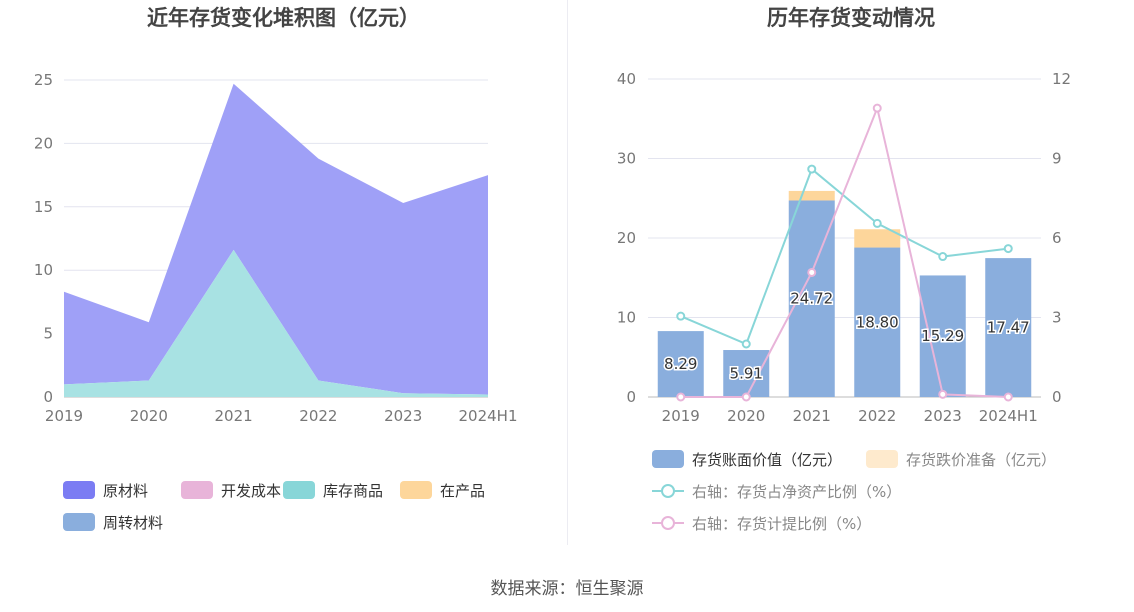 The width and height of the screenshot is (1134, 612). Describe the element at coordinates (64, 416) in the screenshot. I see `left-x-tick-label: 2019` at that location.